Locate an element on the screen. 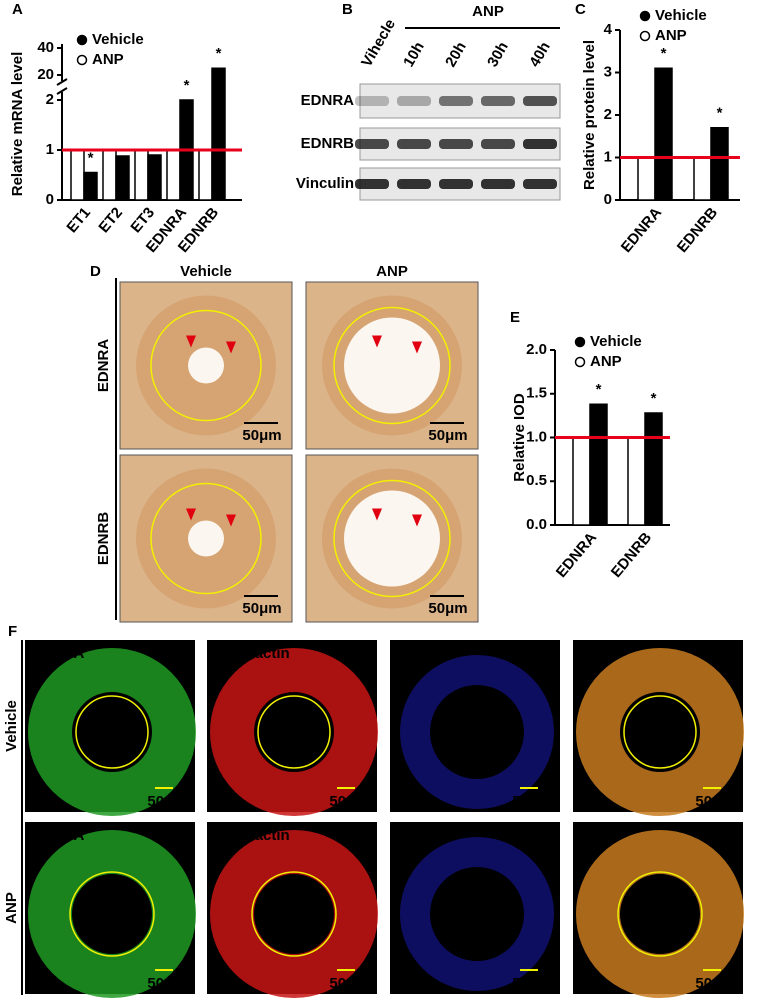 This screenshot has width=765, height=1005. y-axis-label: Relative mRNA level is located at coordinates (17, 124).